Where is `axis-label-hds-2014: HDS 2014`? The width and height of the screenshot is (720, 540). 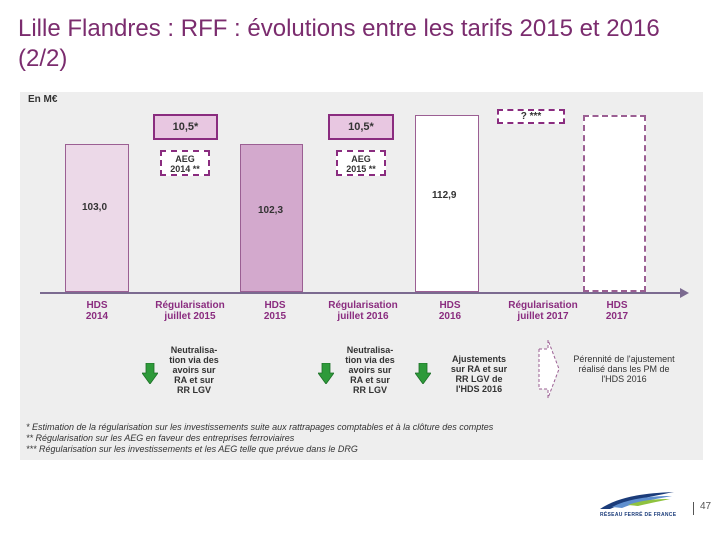 axis-label-hds-2014: HDS 2014 is located at coordinates (97, 311).